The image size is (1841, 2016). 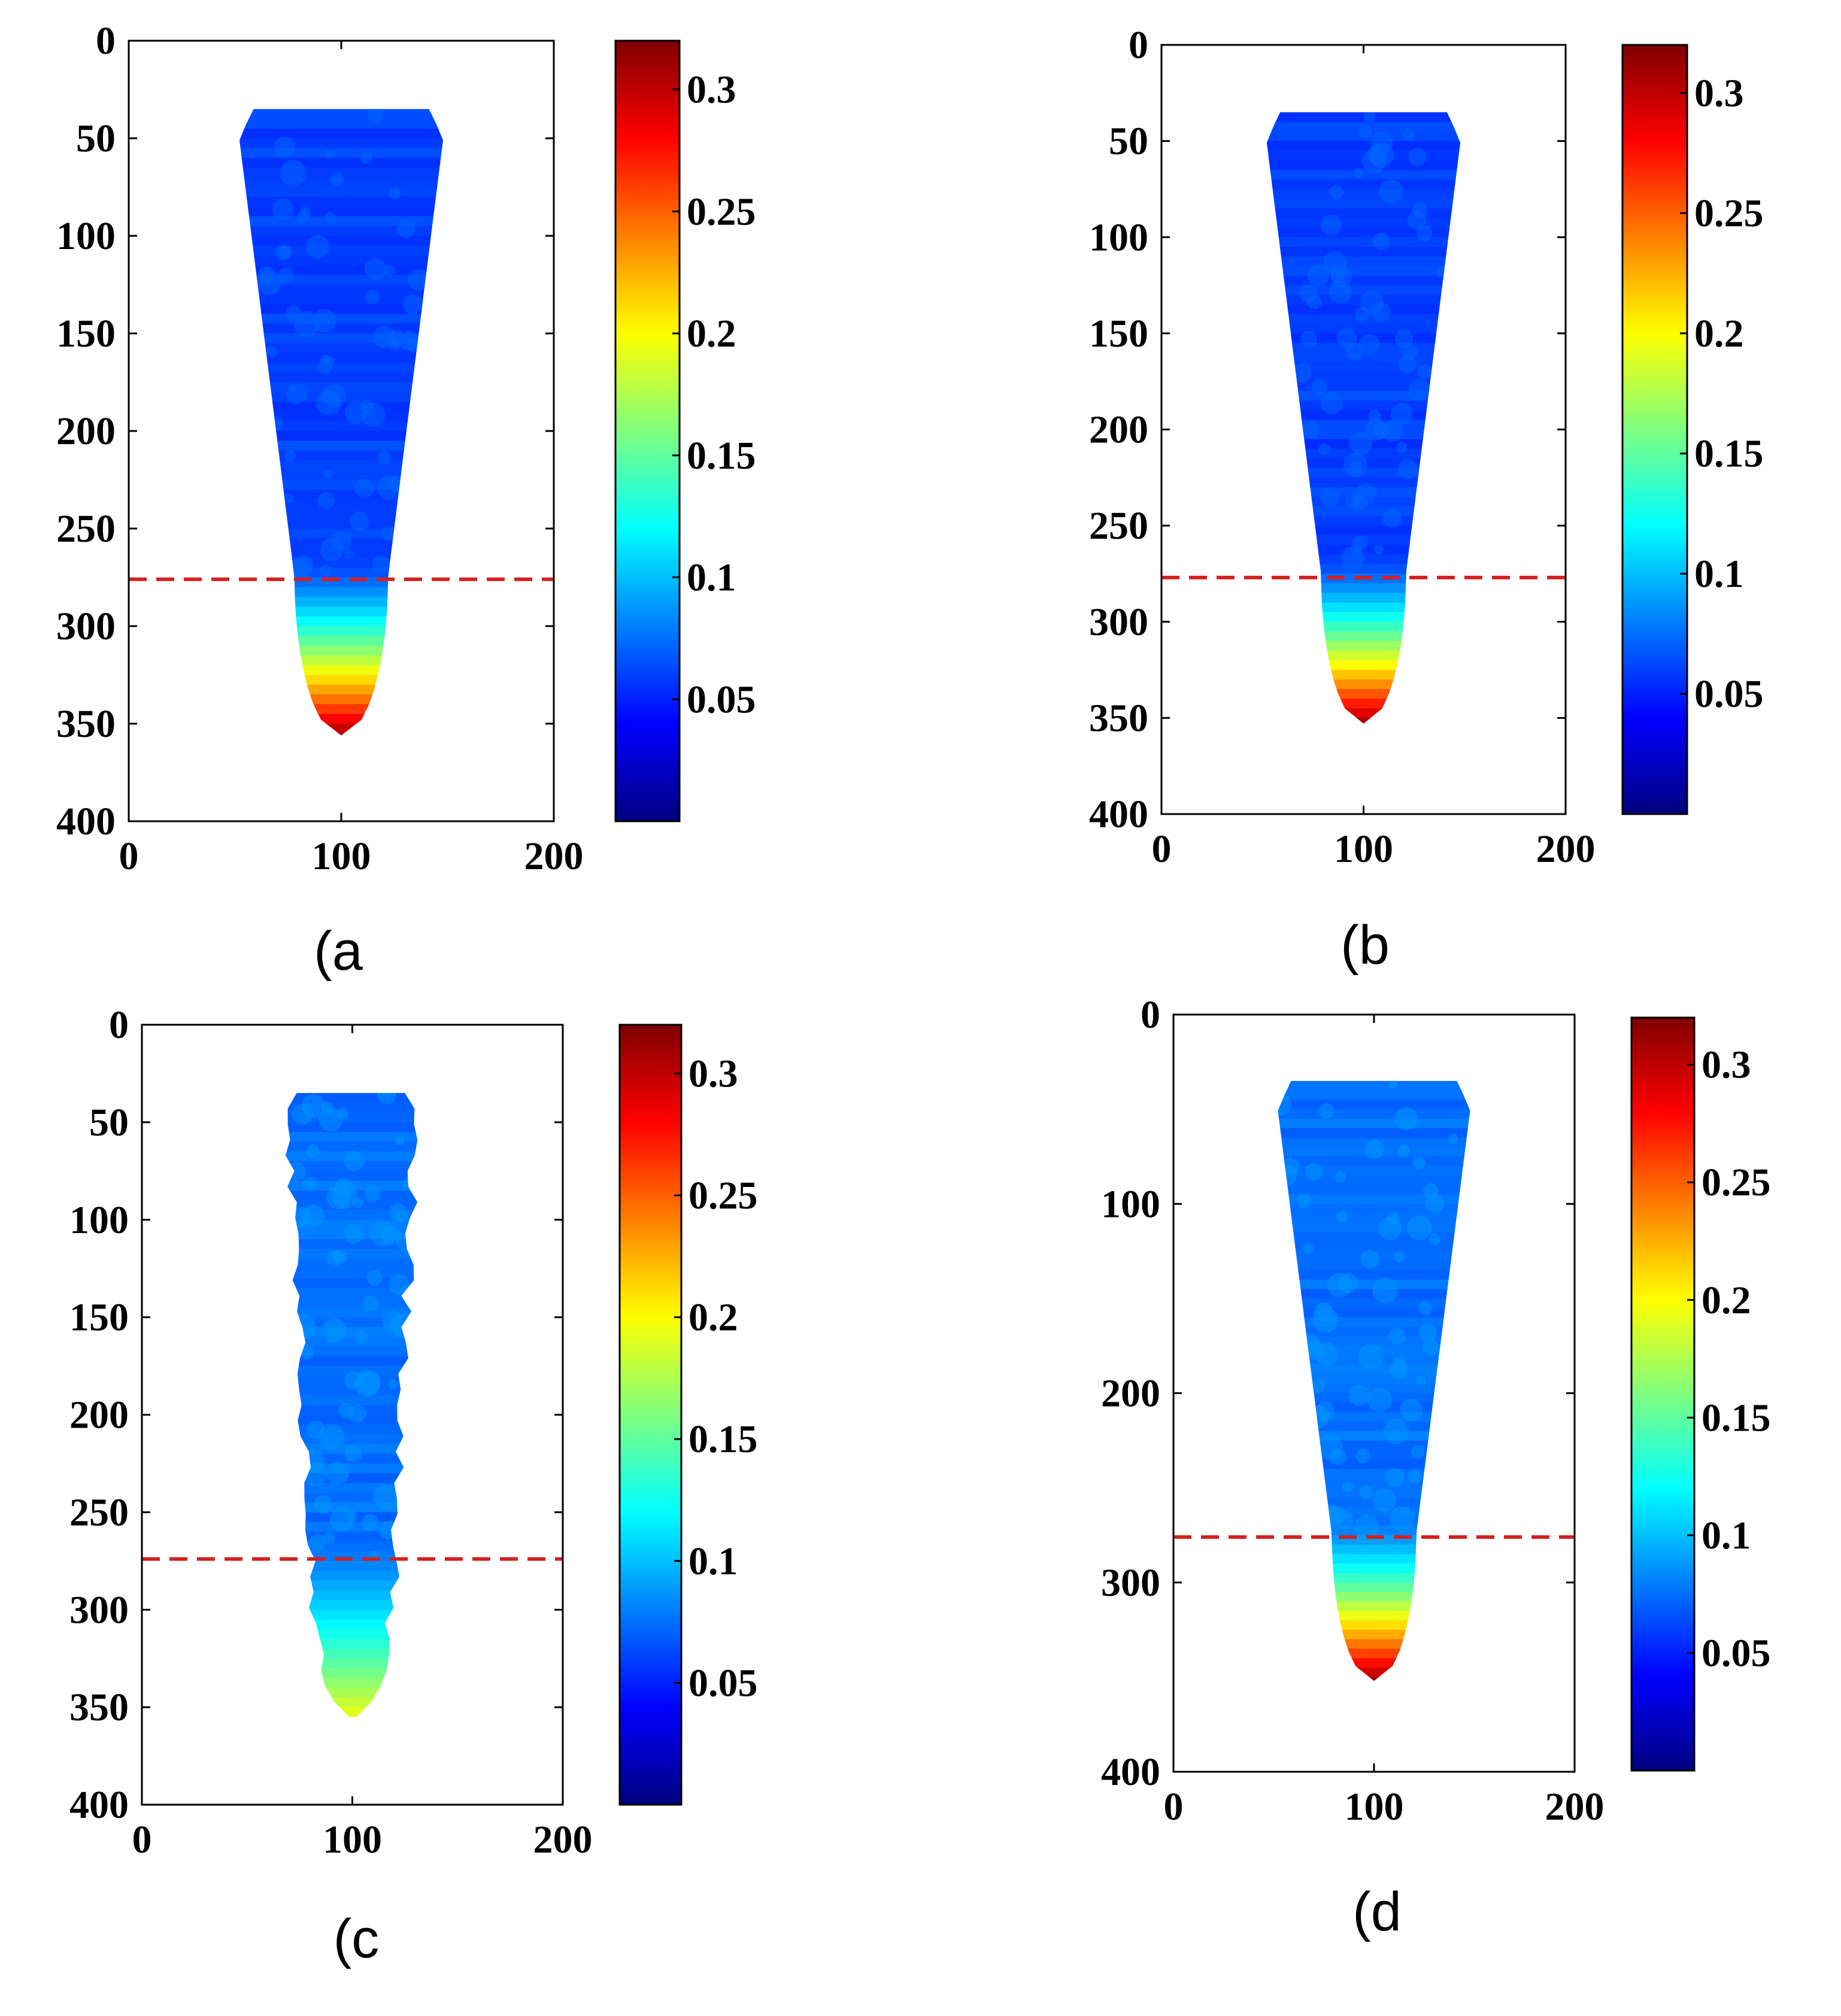 I want to click on y-tick-label: 400, so click(x=1130, y=1772).